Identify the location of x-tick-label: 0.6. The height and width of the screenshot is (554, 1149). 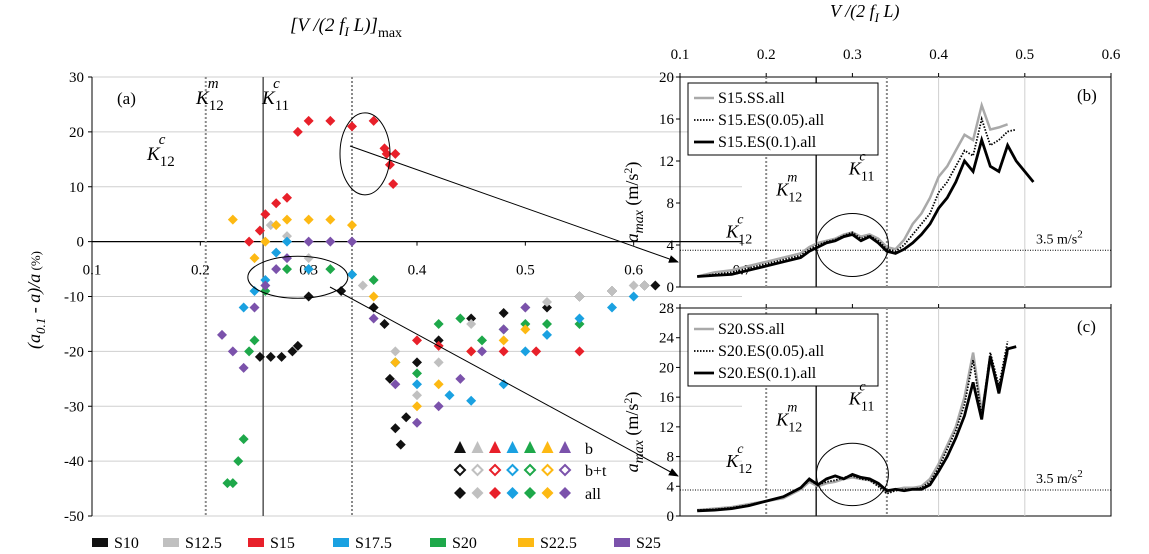
(1111, 55).